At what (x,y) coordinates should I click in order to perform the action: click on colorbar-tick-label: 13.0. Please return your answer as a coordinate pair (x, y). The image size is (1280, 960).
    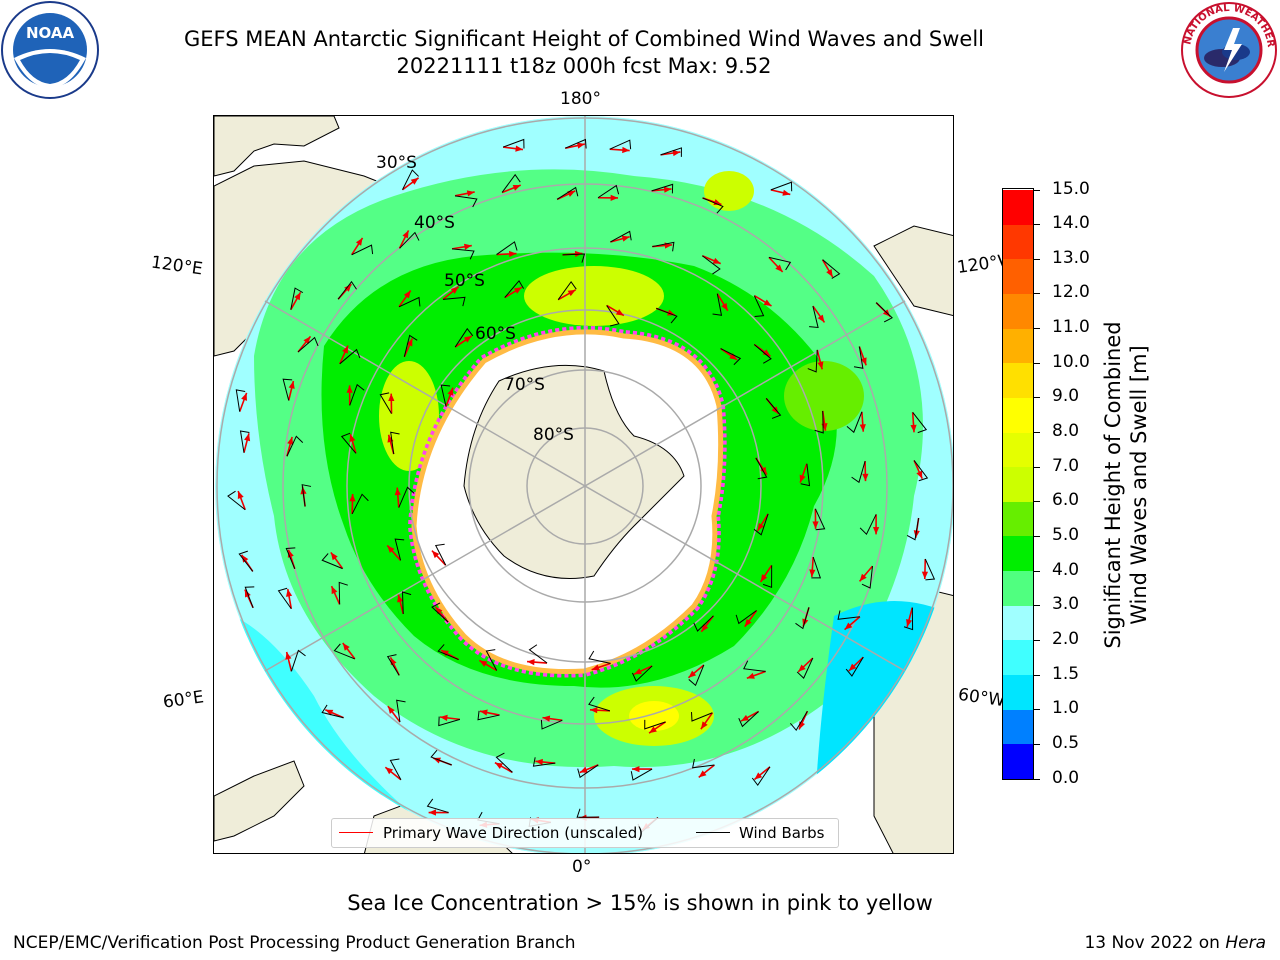
    Looking at the image, I should click on (1071, 257).